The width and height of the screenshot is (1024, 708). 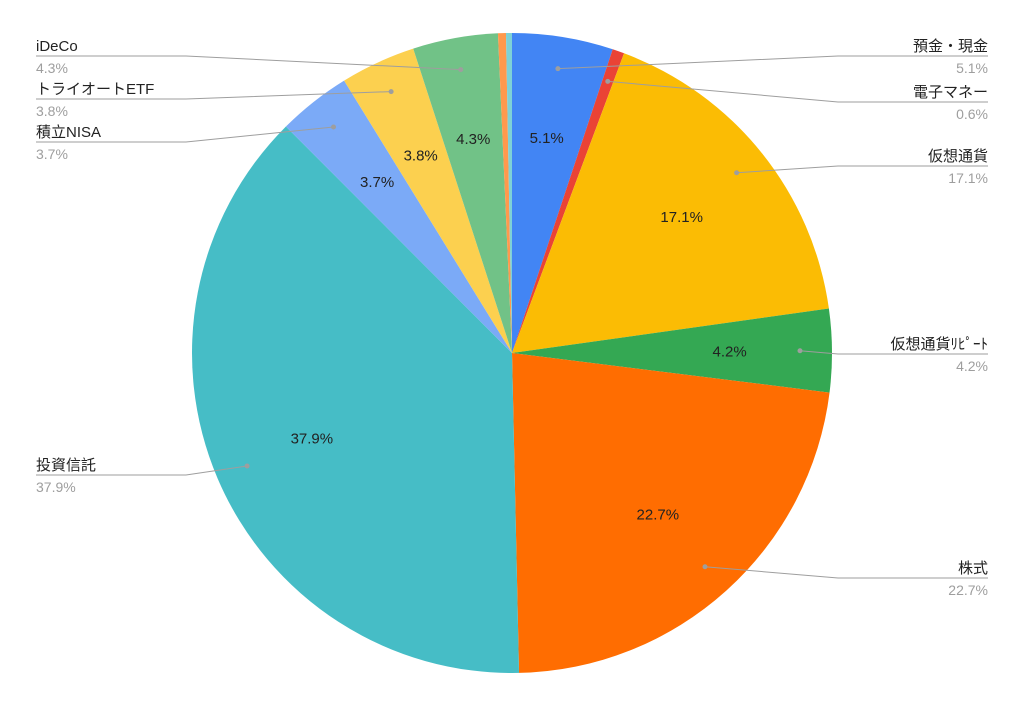 I want to click on legend-percent-6: 3.7%, so click(x=52, y=154).